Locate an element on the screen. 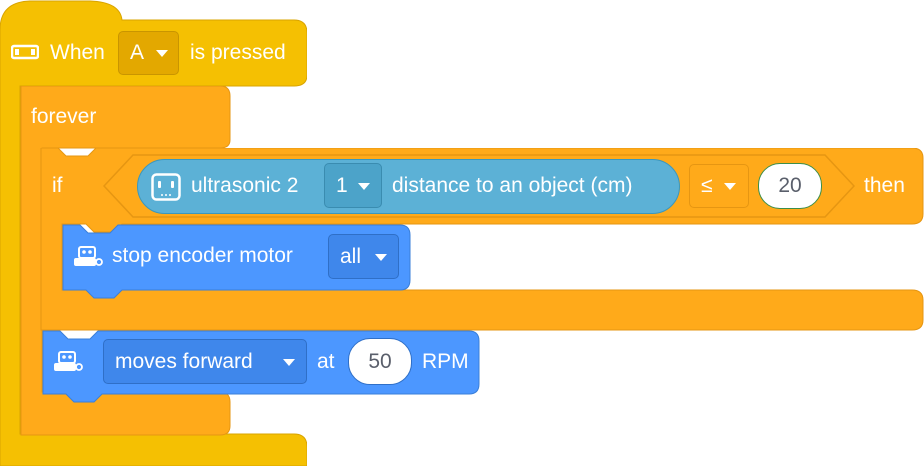 This screenshot has width=924, height=466. distance-label: distance to an object (cm) is located at coordinates (512, 185).